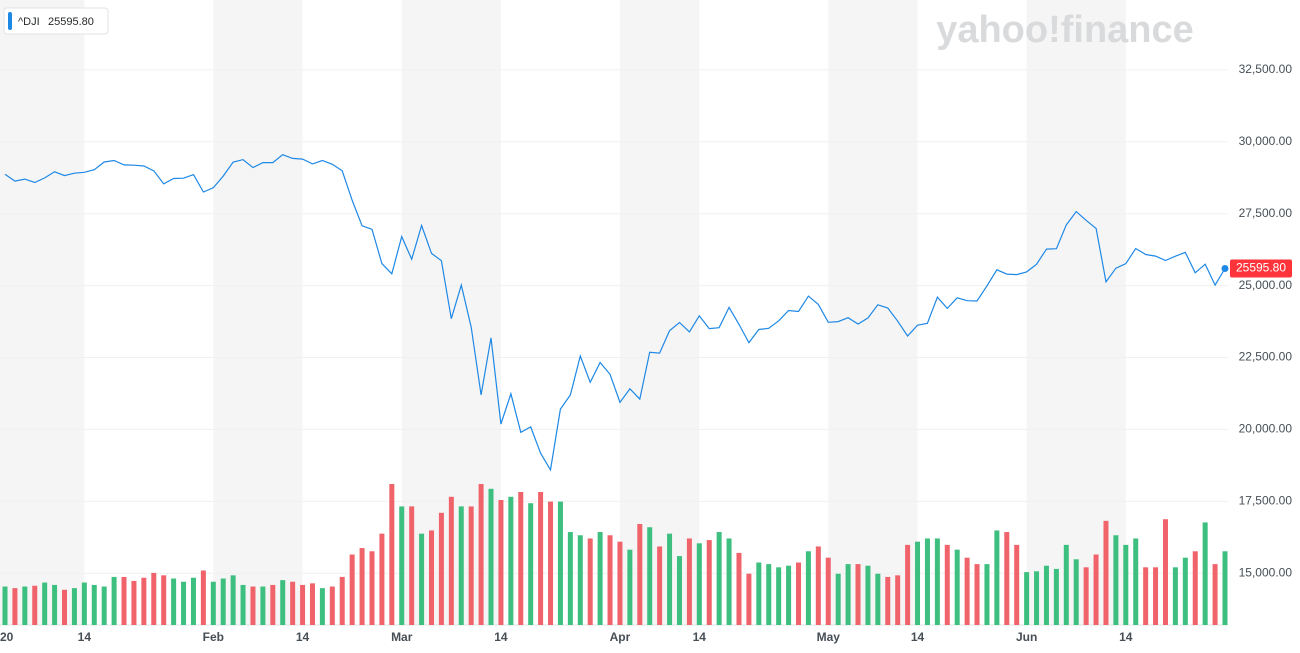 The height and width of the screenshot is (653, 1300). What do you see at coordinates (620, 637) in the screenshot?
I see `x-tick-label: Apr` at bounding box center [620, 637].